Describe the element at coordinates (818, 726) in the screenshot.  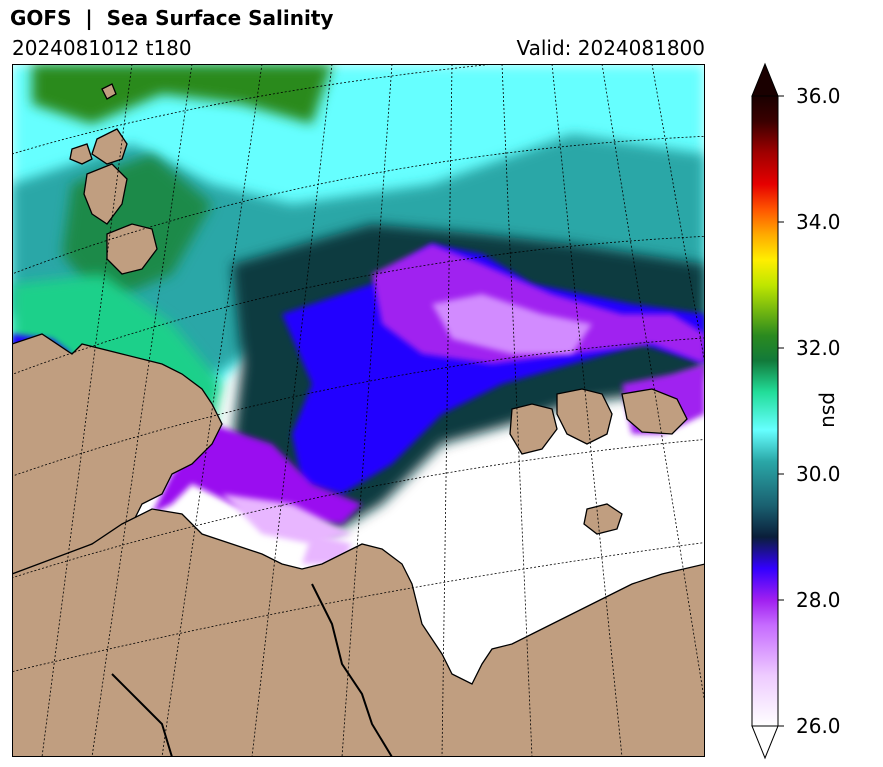
I see `colorbar-tick-label: 26.0` at that location.